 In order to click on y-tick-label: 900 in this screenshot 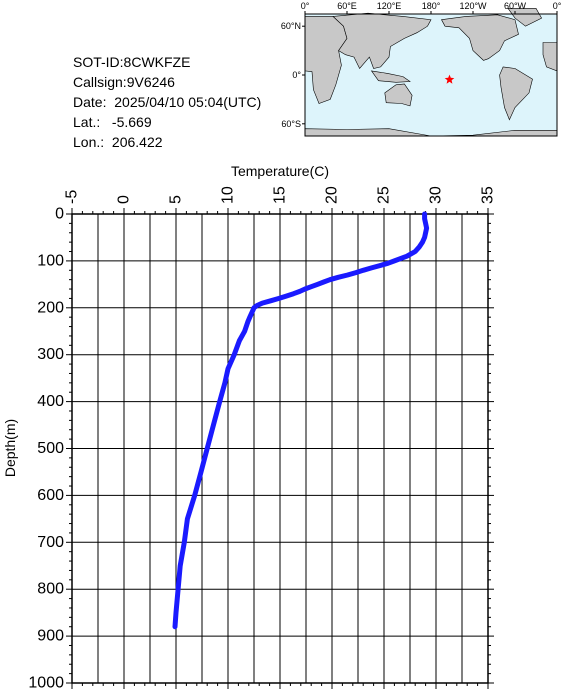, I will do `click(50, 636)`.